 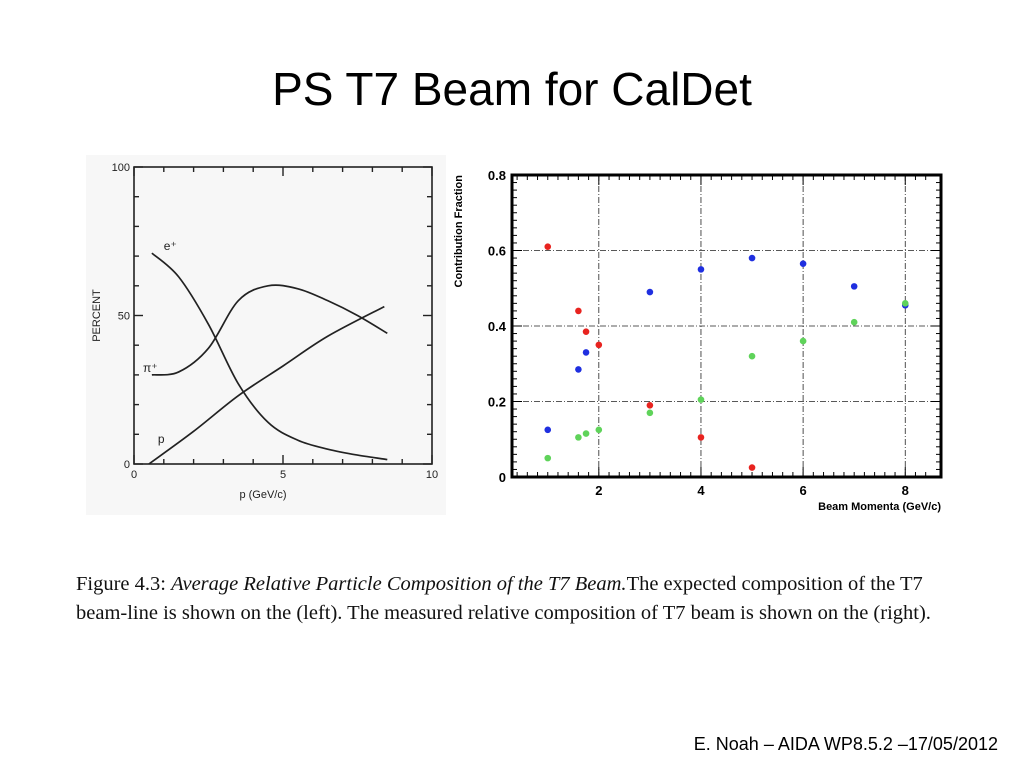 I want to click on left-x-axis-label: p (GeV/c), so click(x=262, y=495).